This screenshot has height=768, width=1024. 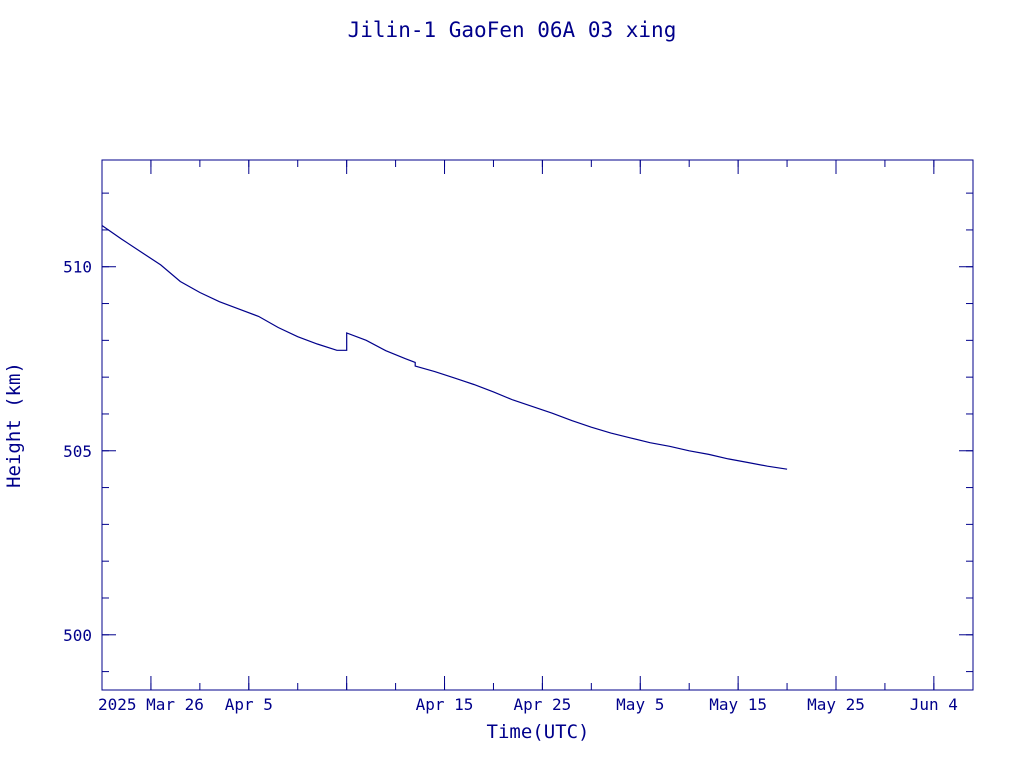 What do you see at coordinates (538, 732) in the screenshot?
I see `x-axis-label: Time(UTC)` at bounding box center [538, 732].